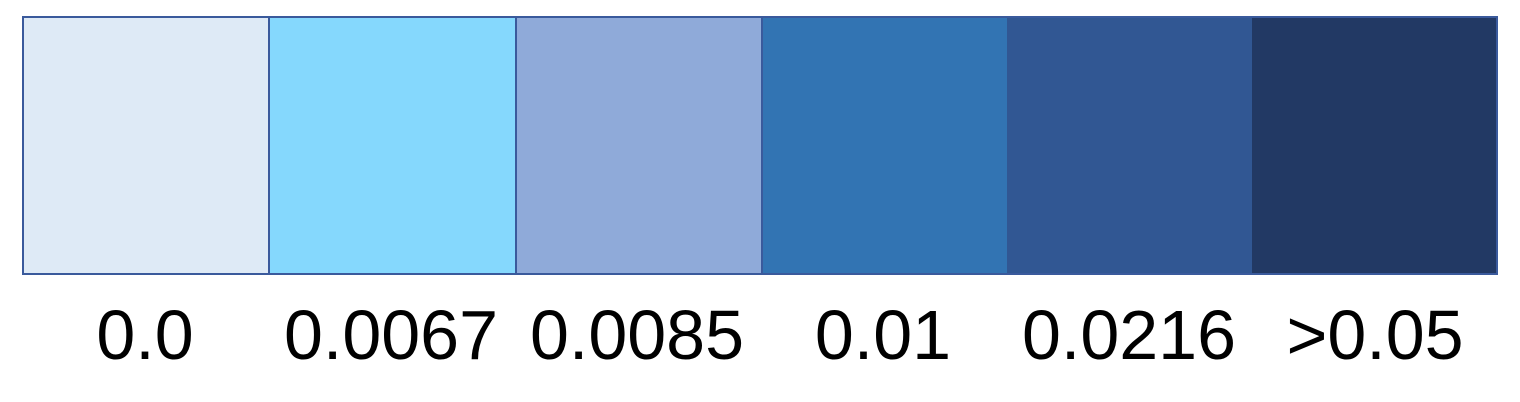  What do you see at coordinates (1375, 335) in the screenshot?
I see `legend-label-bin-6: >0.05` at bounding box center [1375, 335].